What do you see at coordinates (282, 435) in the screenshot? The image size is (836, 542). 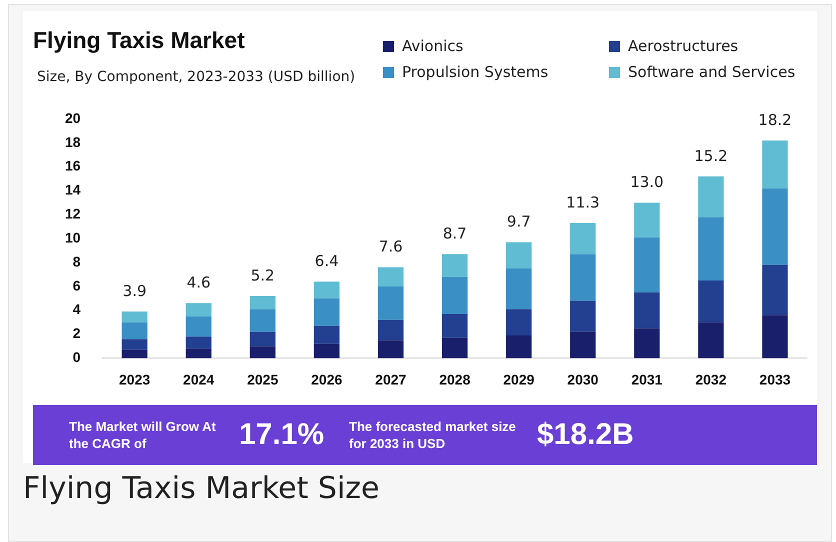 I see `text: 17.1%` at bounding box center [282, 435].